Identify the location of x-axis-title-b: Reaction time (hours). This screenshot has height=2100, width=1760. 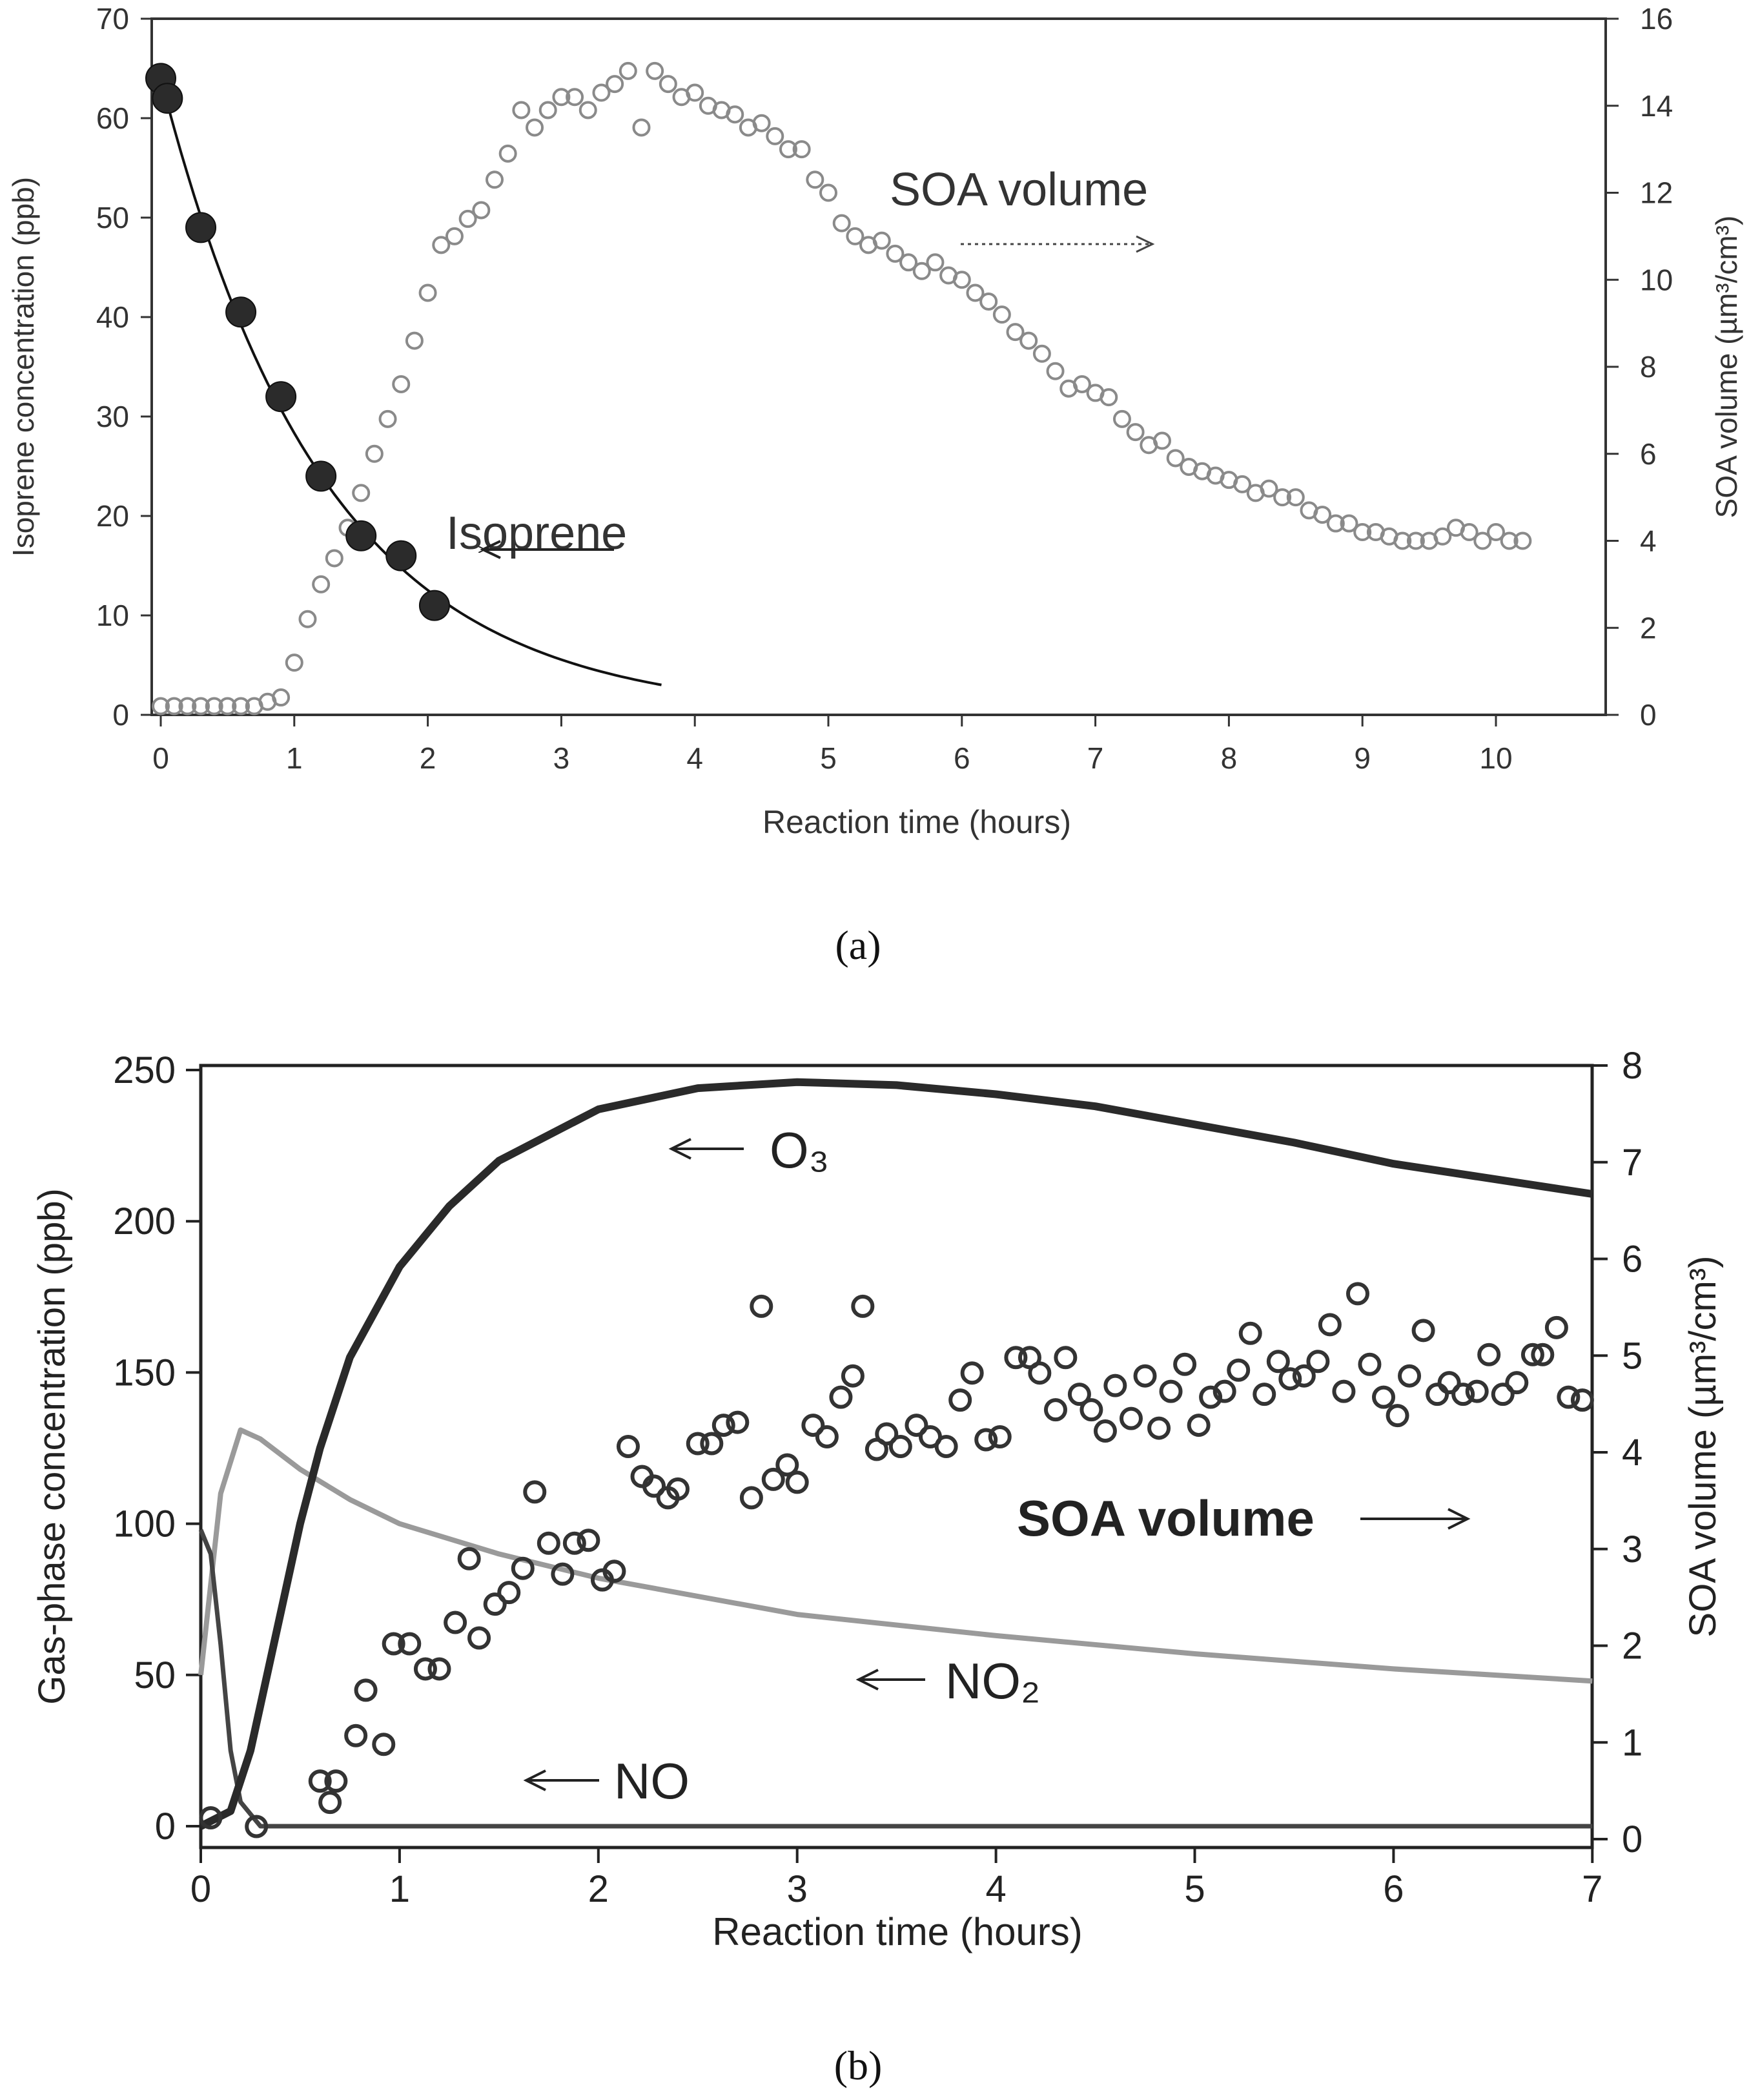
(897, 1931).